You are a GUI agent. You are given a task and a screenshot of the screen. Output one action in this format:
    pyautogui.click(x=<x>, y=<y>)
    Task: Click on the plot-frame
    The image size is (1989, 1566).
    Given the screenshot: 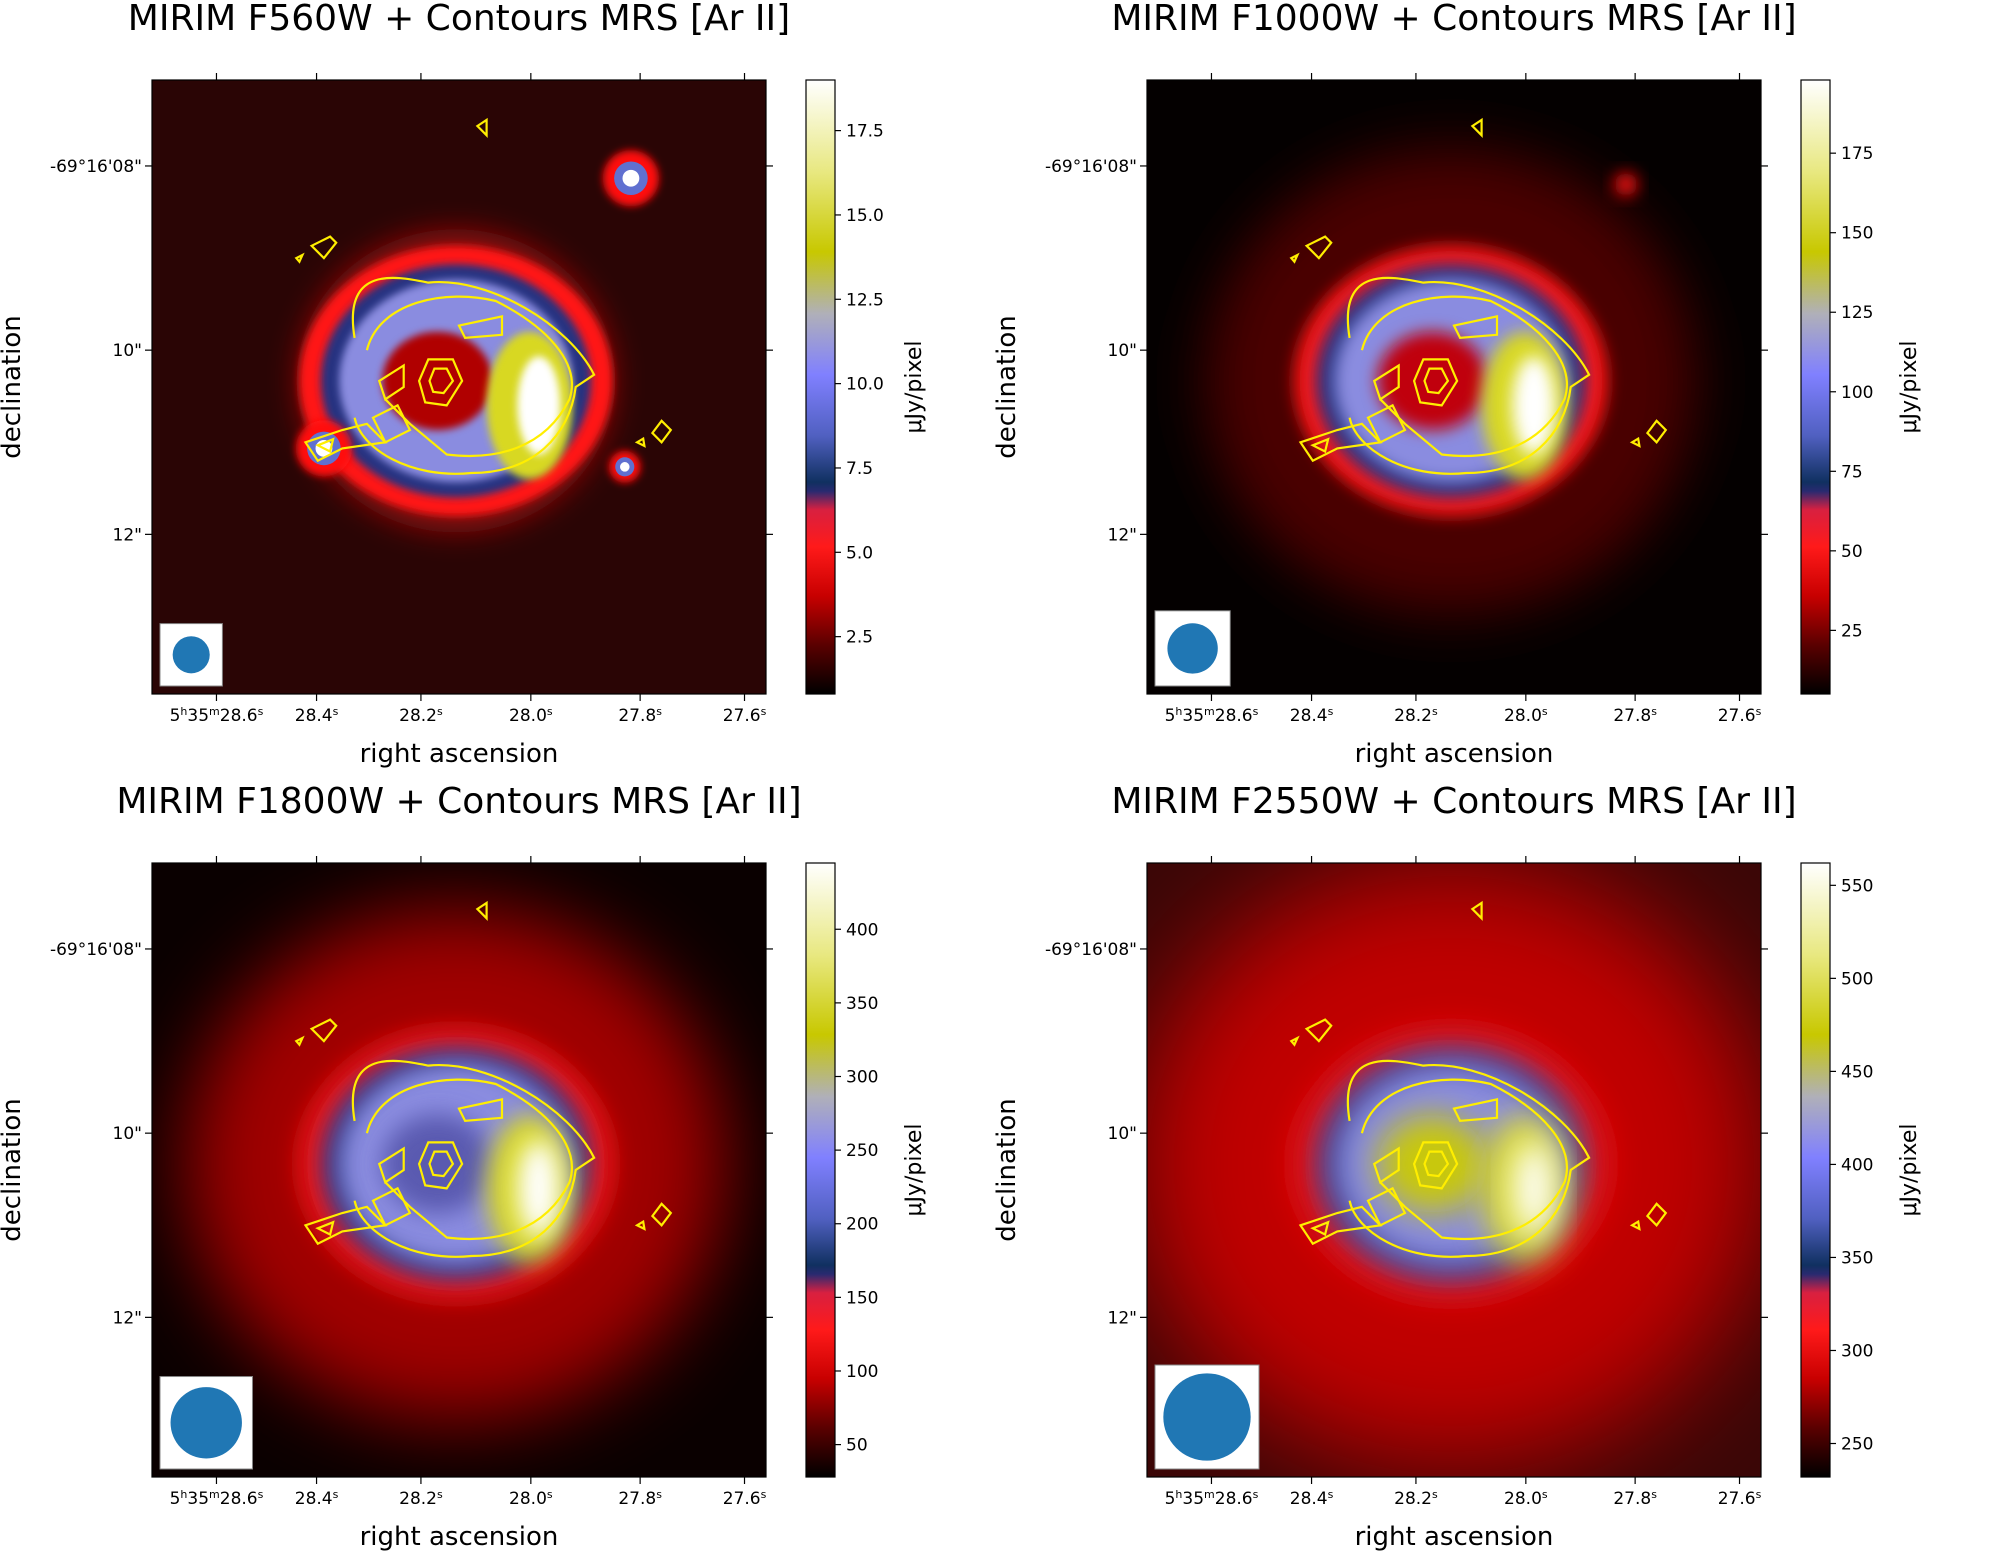 What is the action you would take?
    pyautogui.click(x=459, y=1170)
    